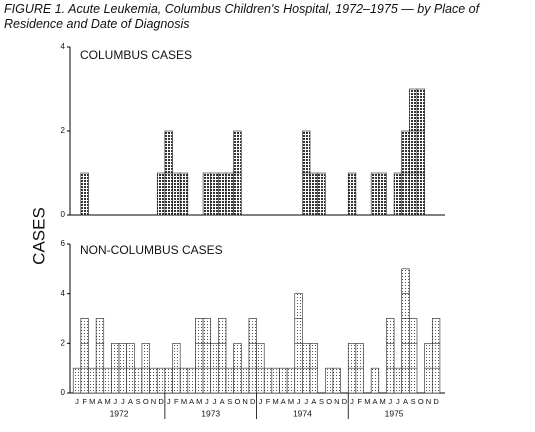 The width and height of the screenshot is (535, 432). Describe the element at coordinates (136, 55) in the screenshot. I see `panel-title: COLUMBUS CASES` at that location.